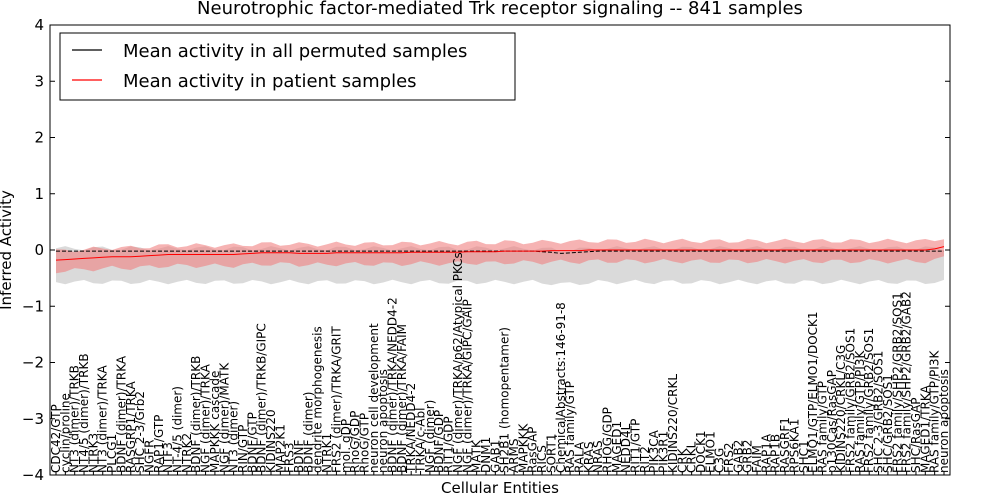 The height and width of the screenshot is (500, 1000). What do you see at coordinates (776, 453) in the screenshot?
I see `entity-label: RAP1B` at bounding box center [776, 453].